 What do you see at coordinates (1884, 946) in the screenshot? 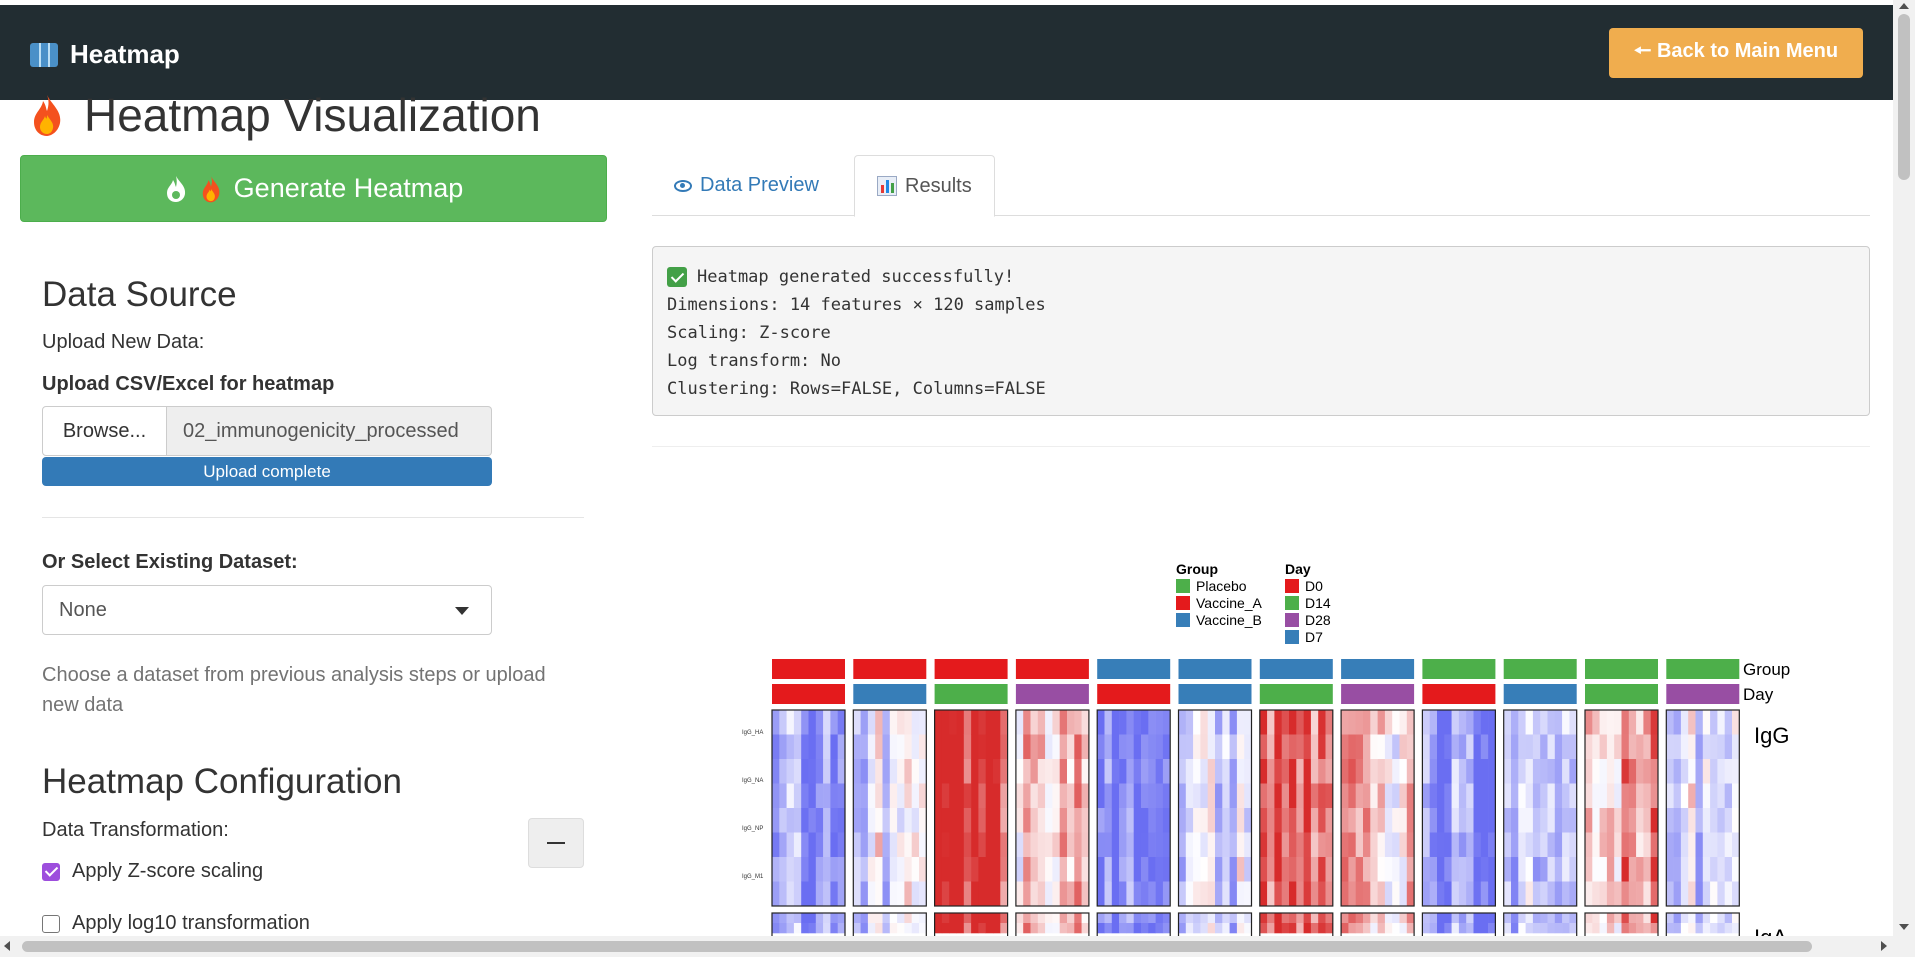
I see `scroll-right-icon` at bounding box center [1884, 946].